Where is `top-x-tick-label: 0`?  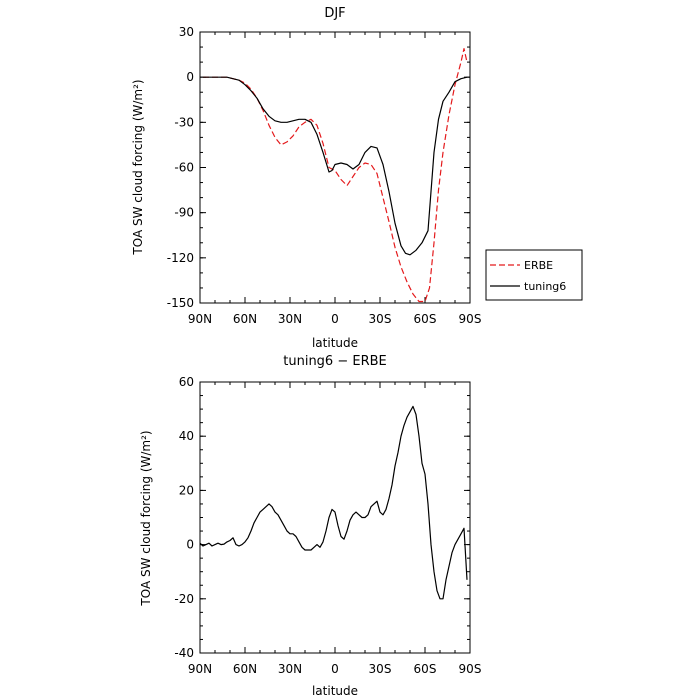 top-x-tick-label: 0 is located at coordinates (335, 319).